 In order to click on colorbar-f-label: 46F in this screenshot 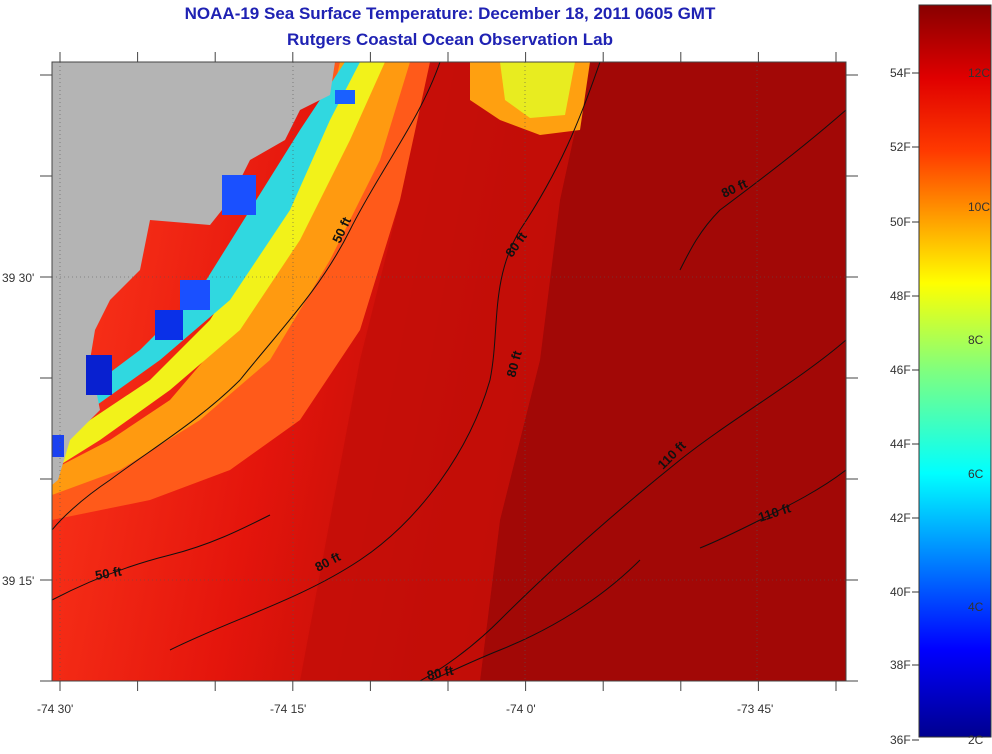, I will do `click(900, 370)`.